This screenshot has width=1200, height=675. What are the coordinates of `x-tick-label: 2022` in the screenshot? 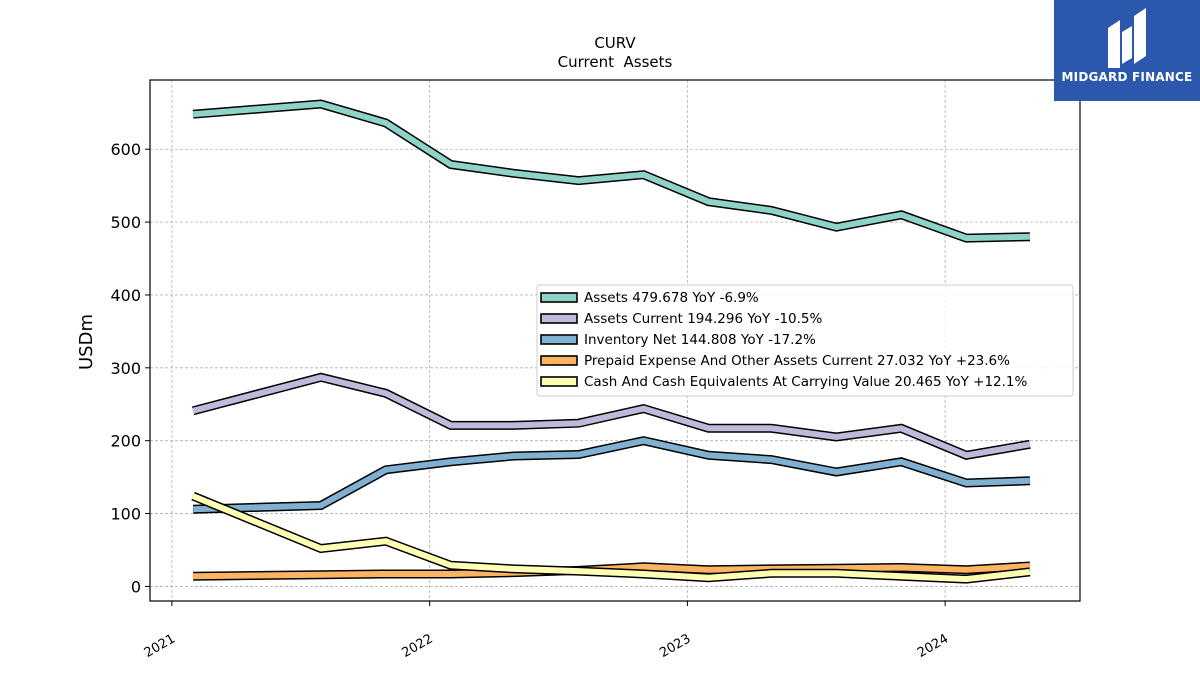 It's located at (417, 646).